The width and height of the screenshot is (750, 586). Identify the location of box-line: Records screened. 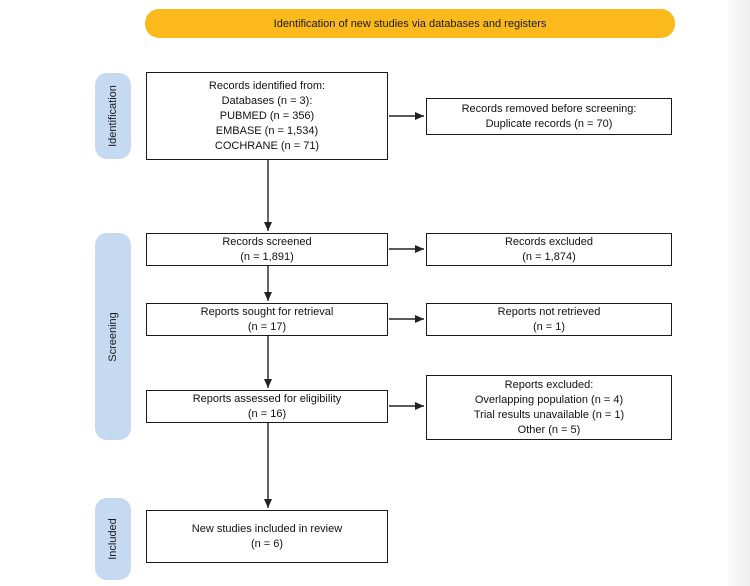
(267, 241).